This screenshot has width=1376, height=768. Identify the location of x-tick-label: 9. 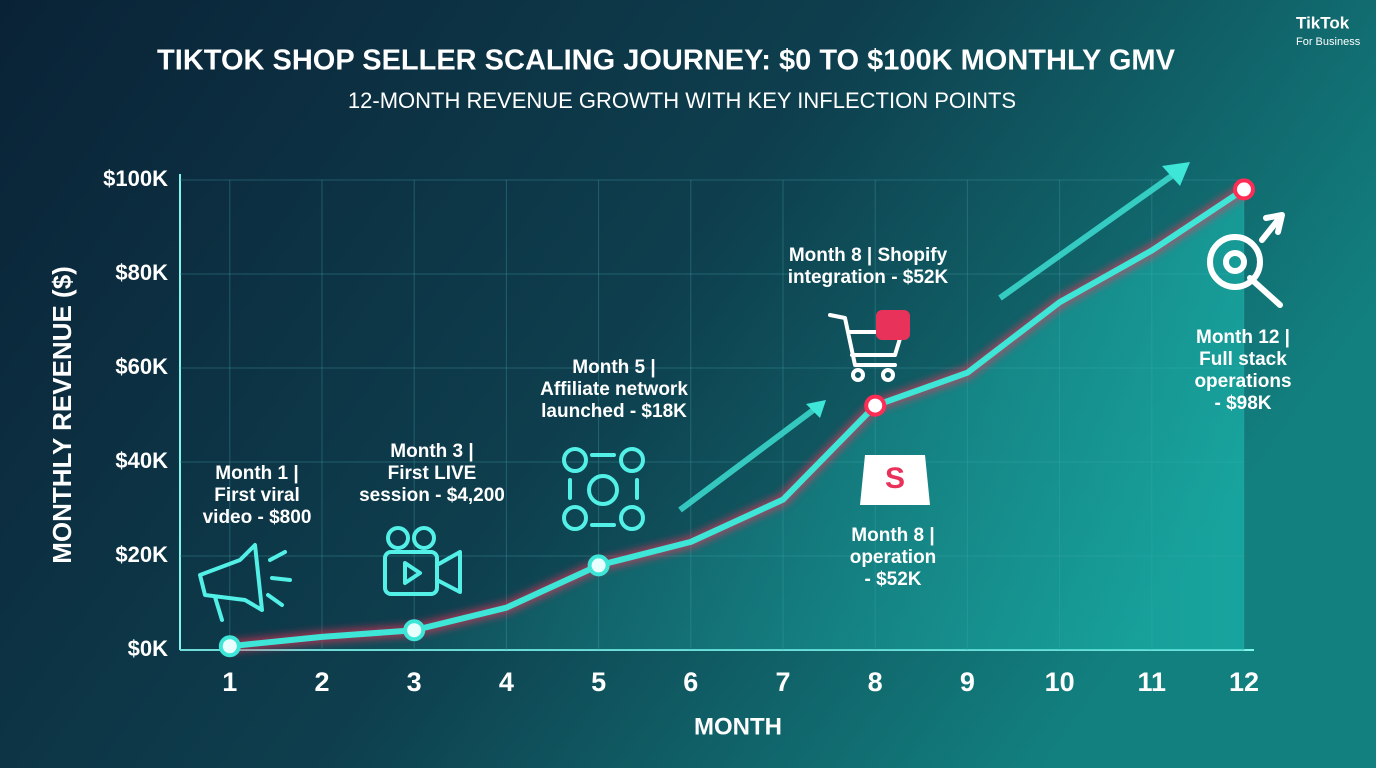
(967, 682).